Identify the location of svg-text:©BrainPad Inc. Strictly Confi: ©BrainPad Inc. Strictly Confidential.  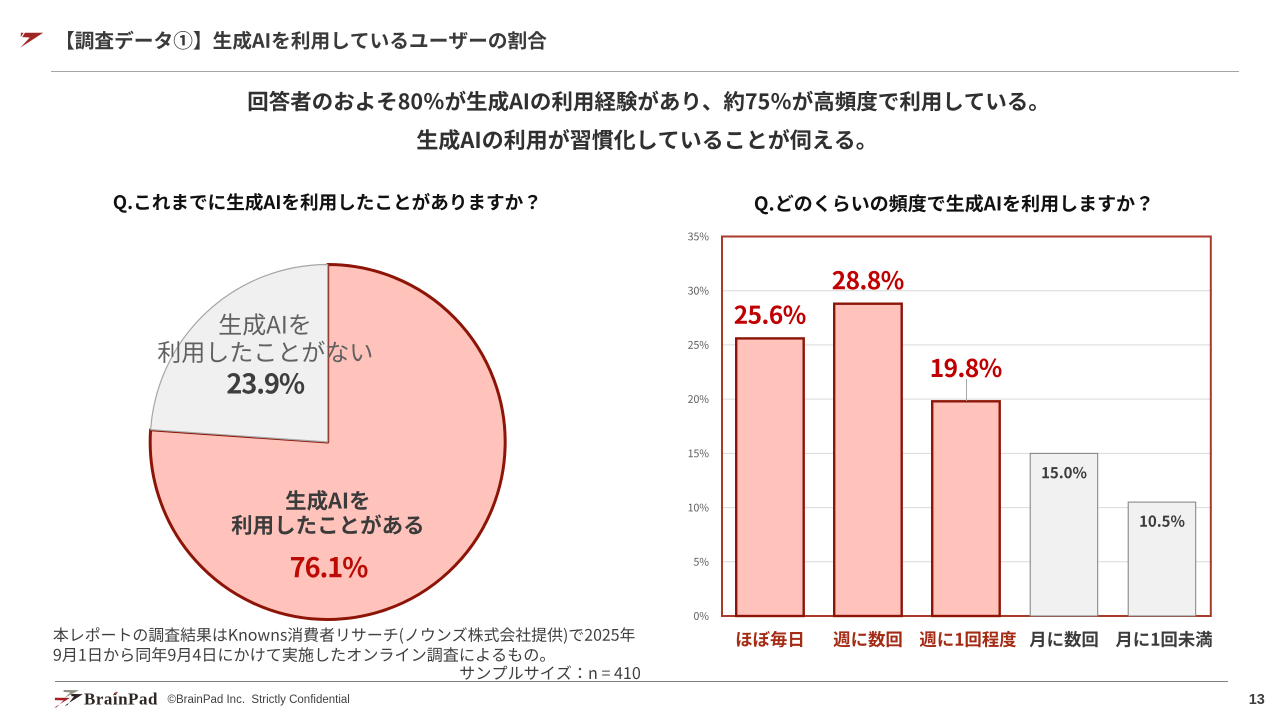
(259, 700).